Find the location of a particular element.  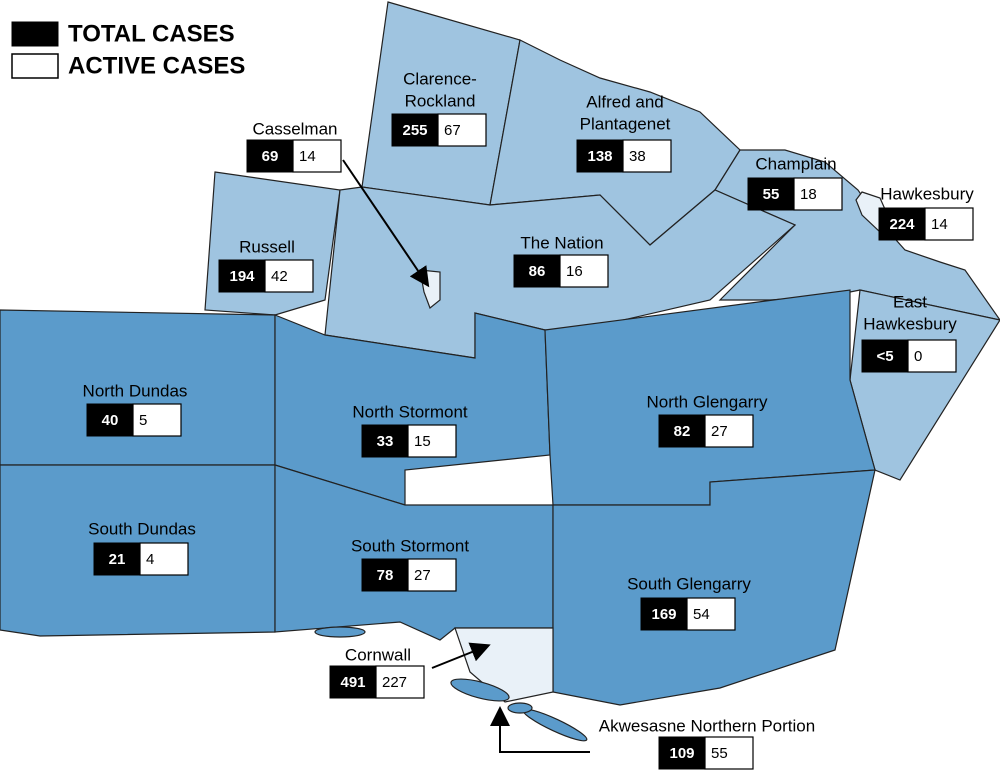

total-cases: 109 is located at coordinates (681, 753).